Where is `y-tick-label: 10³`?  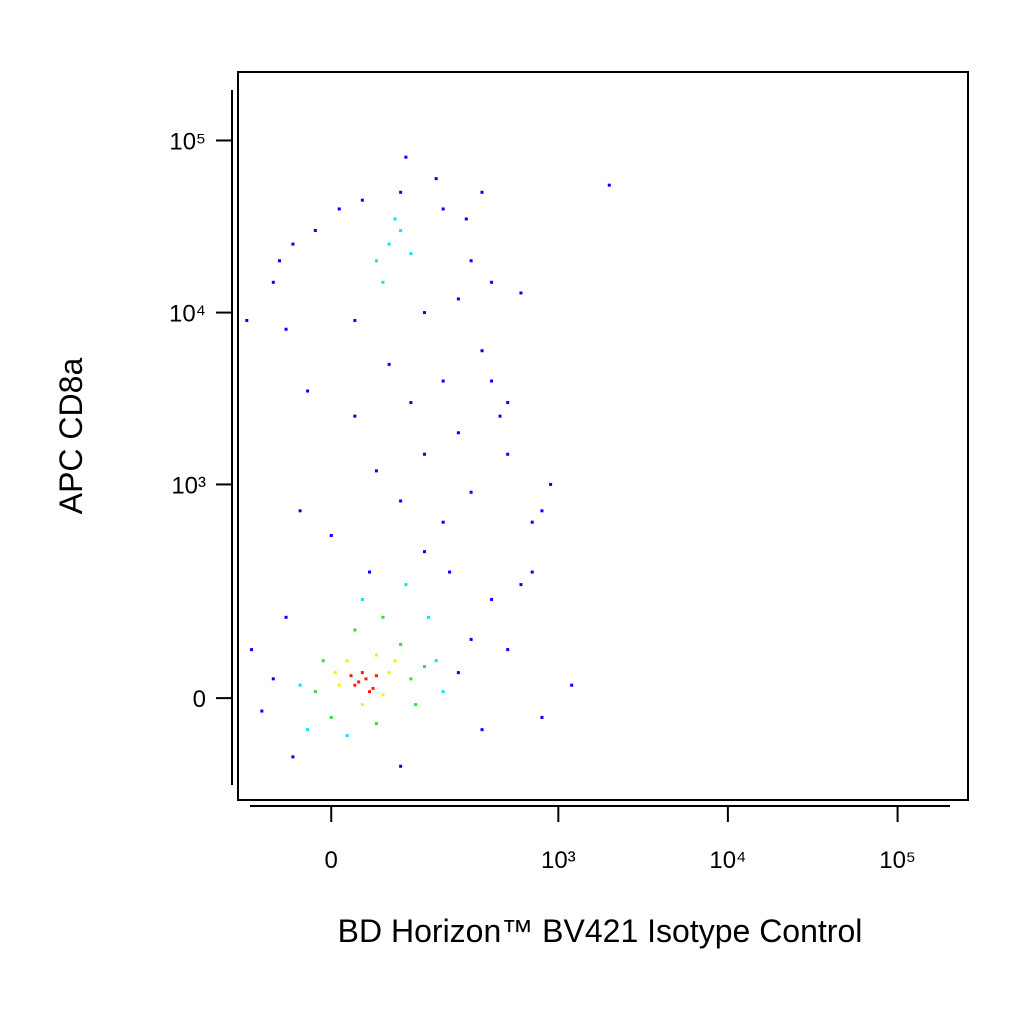
y-tick-label: 10³ is located at coordinates (188, 485).